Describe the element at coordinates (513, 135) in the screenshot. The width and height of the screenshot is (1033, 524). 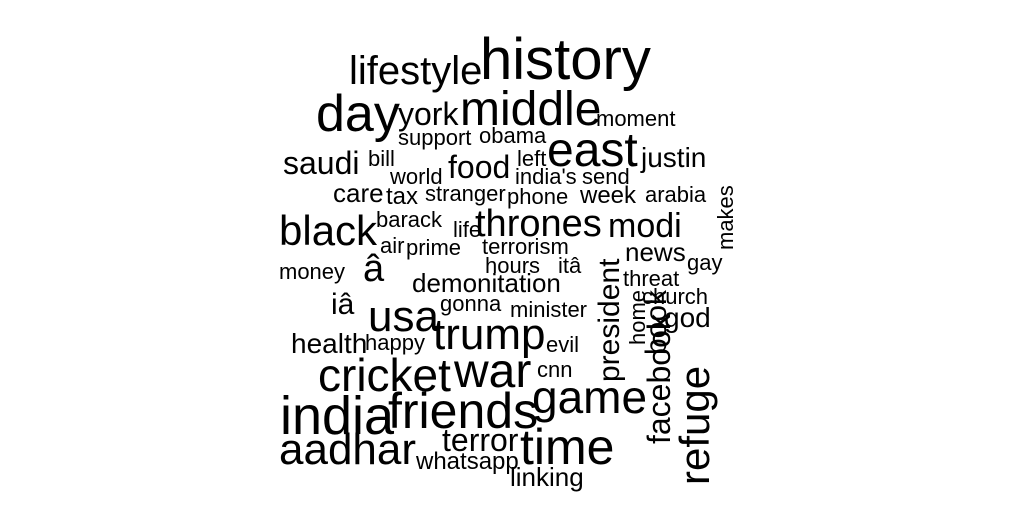
I see `word: obama` at that location.